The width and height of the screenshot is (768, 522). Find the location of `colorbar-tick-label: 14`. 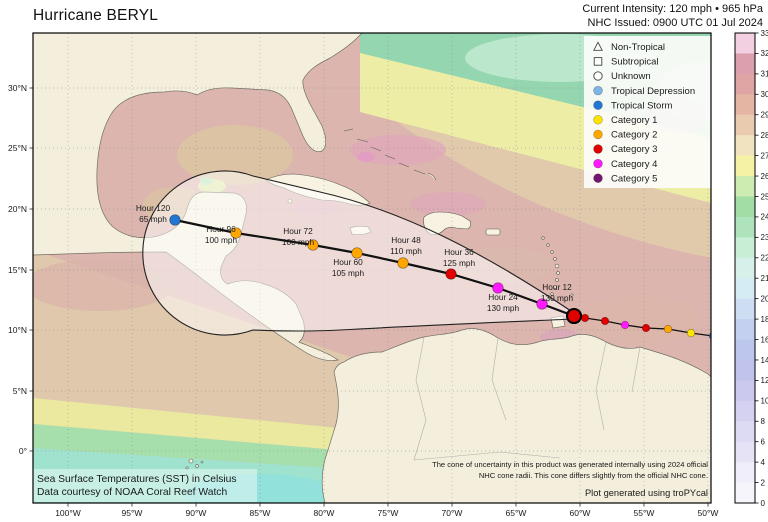

colorbar-tick-label: 14 is located at coordinates (764, 360).